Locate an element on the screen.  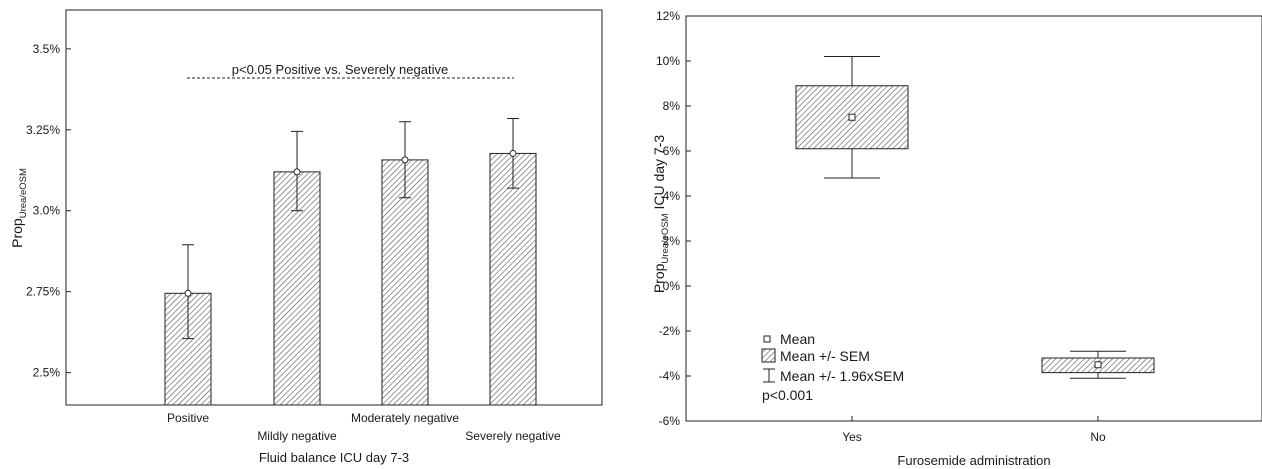
left-x-tick-label: Mildly negative is located at coordinates (297, 436).